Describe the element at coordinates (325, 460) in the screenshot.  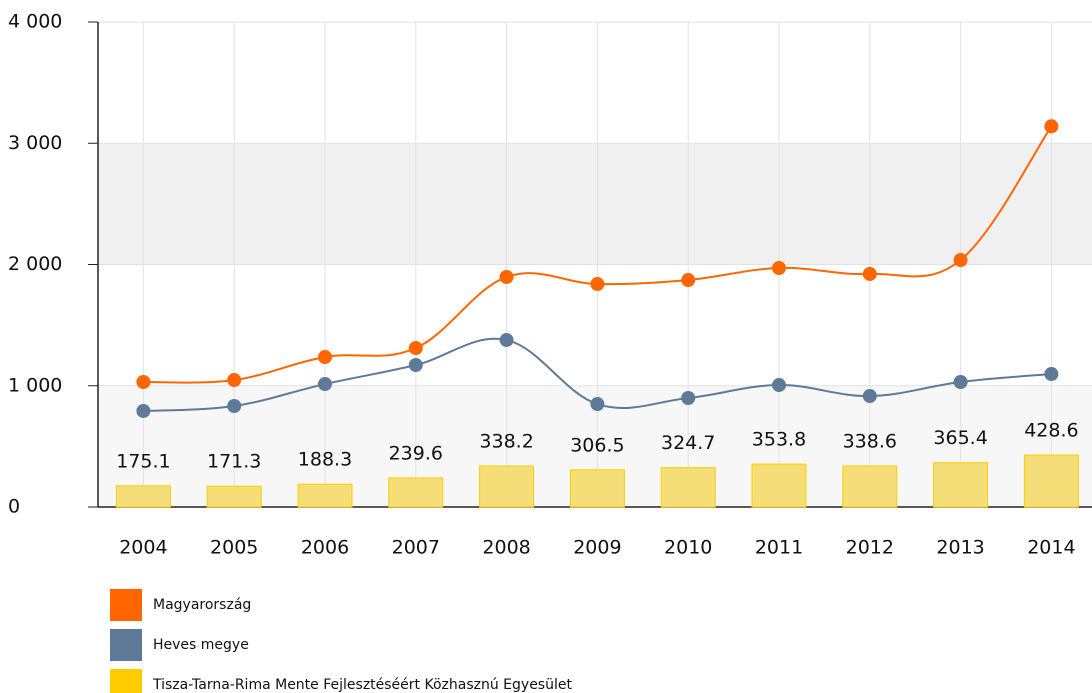
I see `data-label: 188.3` at that location.